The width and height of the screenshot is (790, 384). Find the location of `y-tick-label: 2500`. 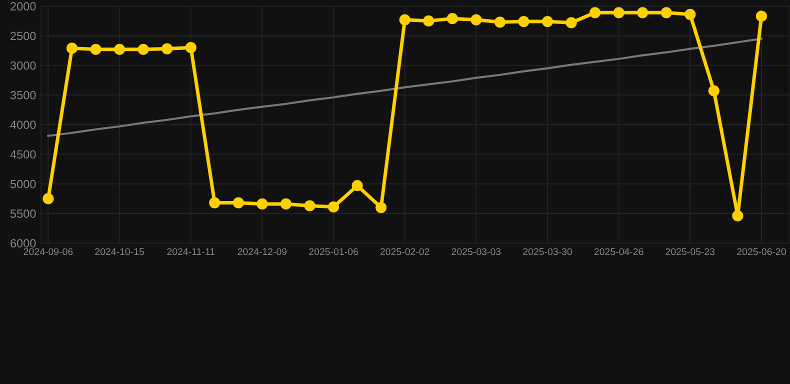

y-tick-label: 2500 is located at coordinates (23, 36).